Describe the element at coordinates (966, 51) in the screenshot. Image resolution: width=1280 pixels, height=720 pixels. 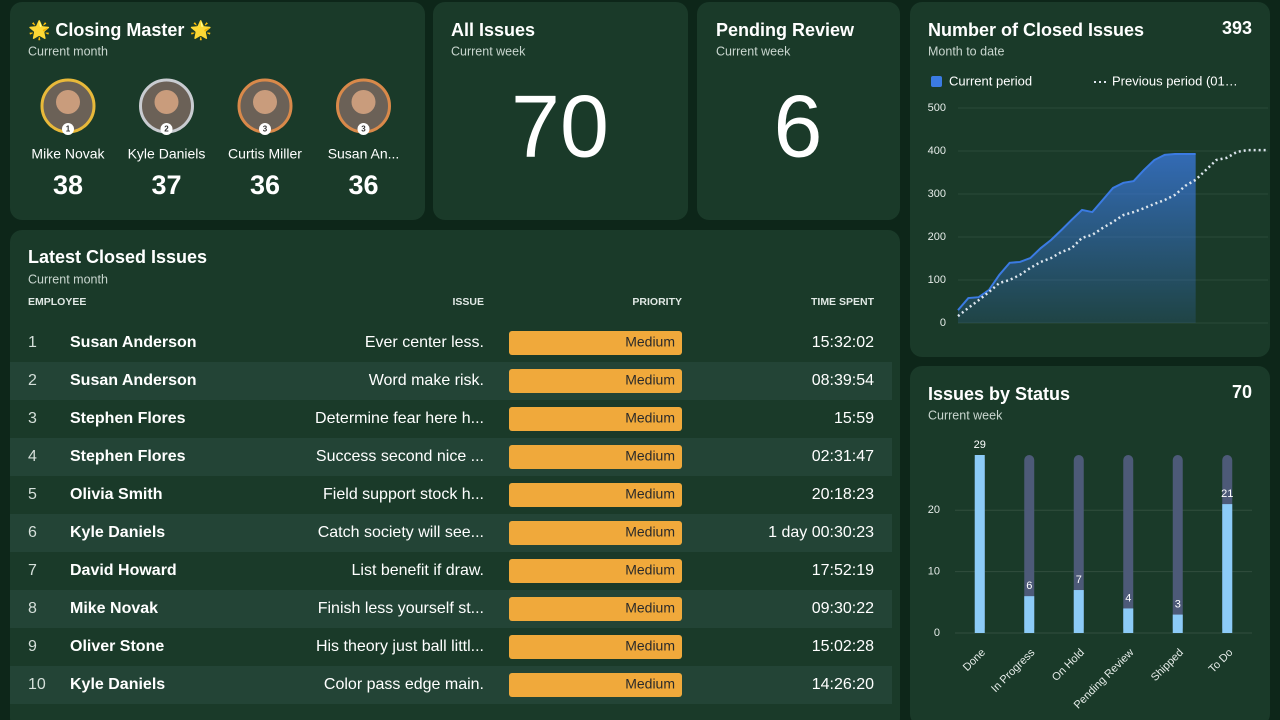
I see `subtitle: Month to date` at that location.